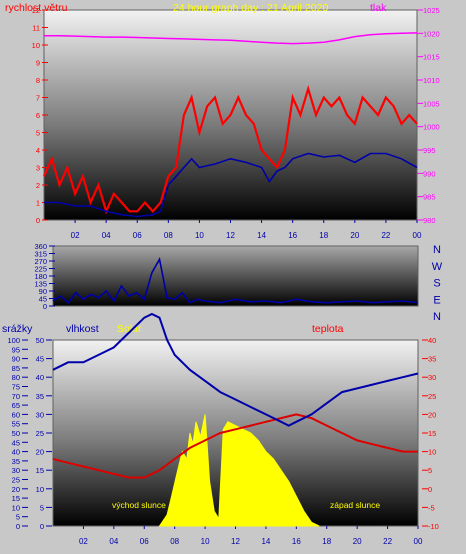 Image resolution: width=466 pixels, height=554 pixels. What do you see at coordinates (431, 57) in the screenshot?
I see `tick-label: 1015` at bounding box center [431, 57].